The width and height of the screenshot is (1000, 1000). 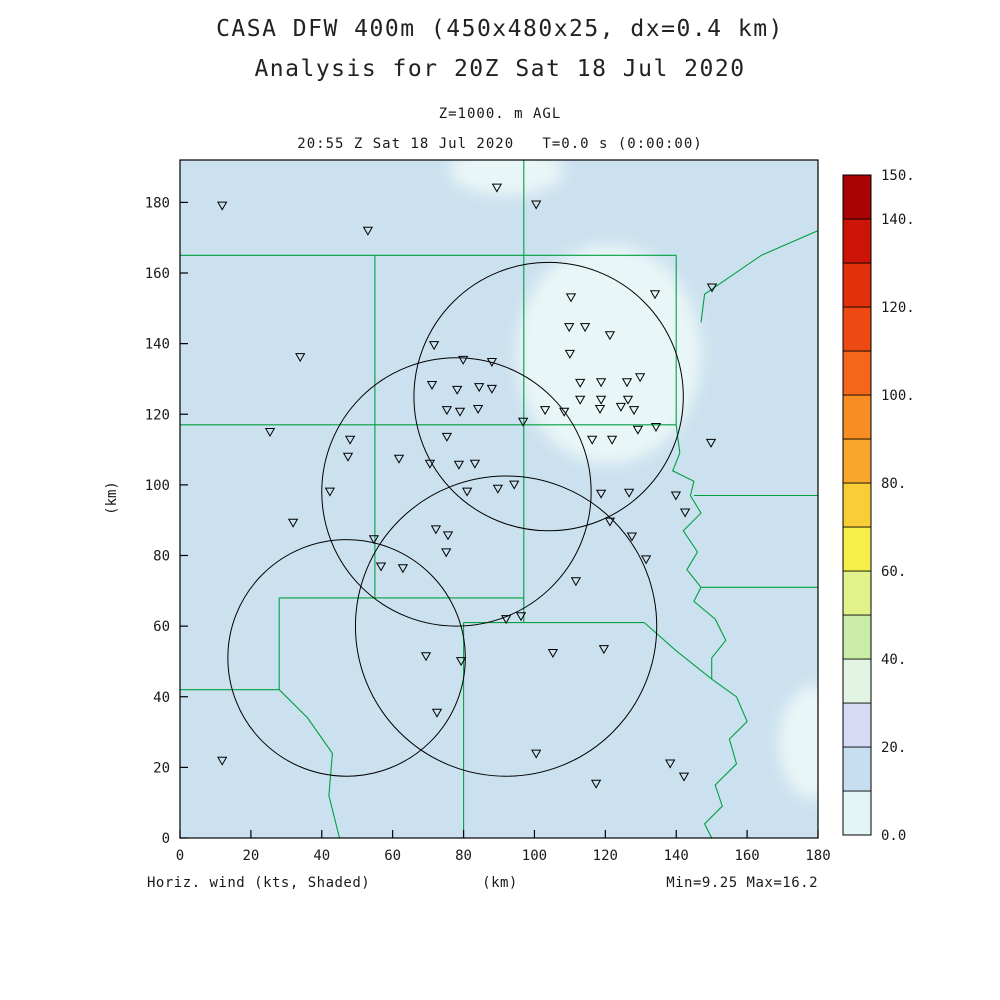 I want to click on colorbar-tick-label: 0.0, so click(x=893, y=836).